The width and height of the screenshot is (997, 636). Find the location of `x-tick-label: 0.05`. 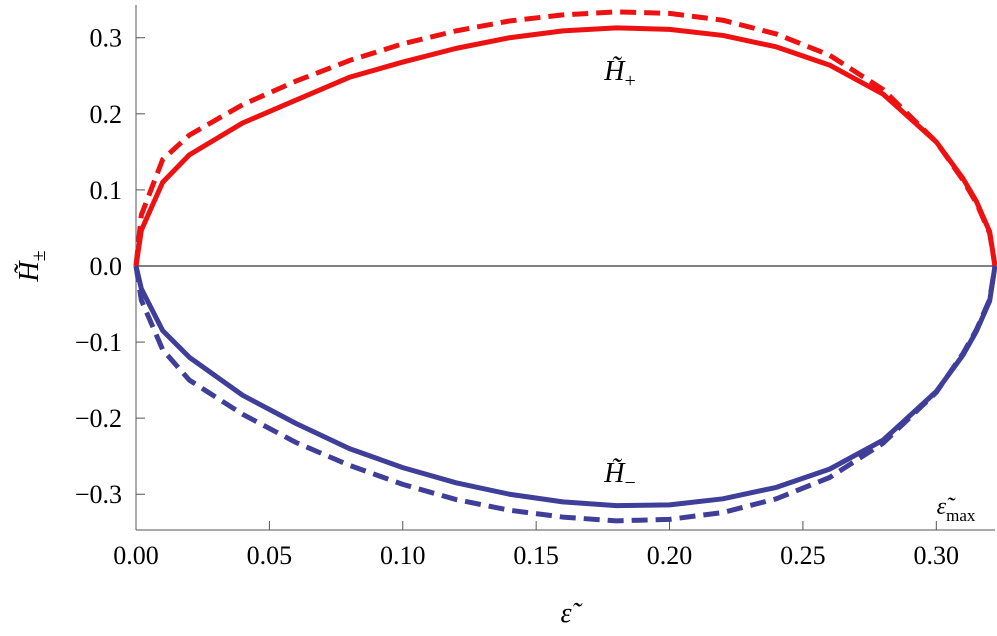

x-tick-label: 0.05 is located at coordinates (270, 555).